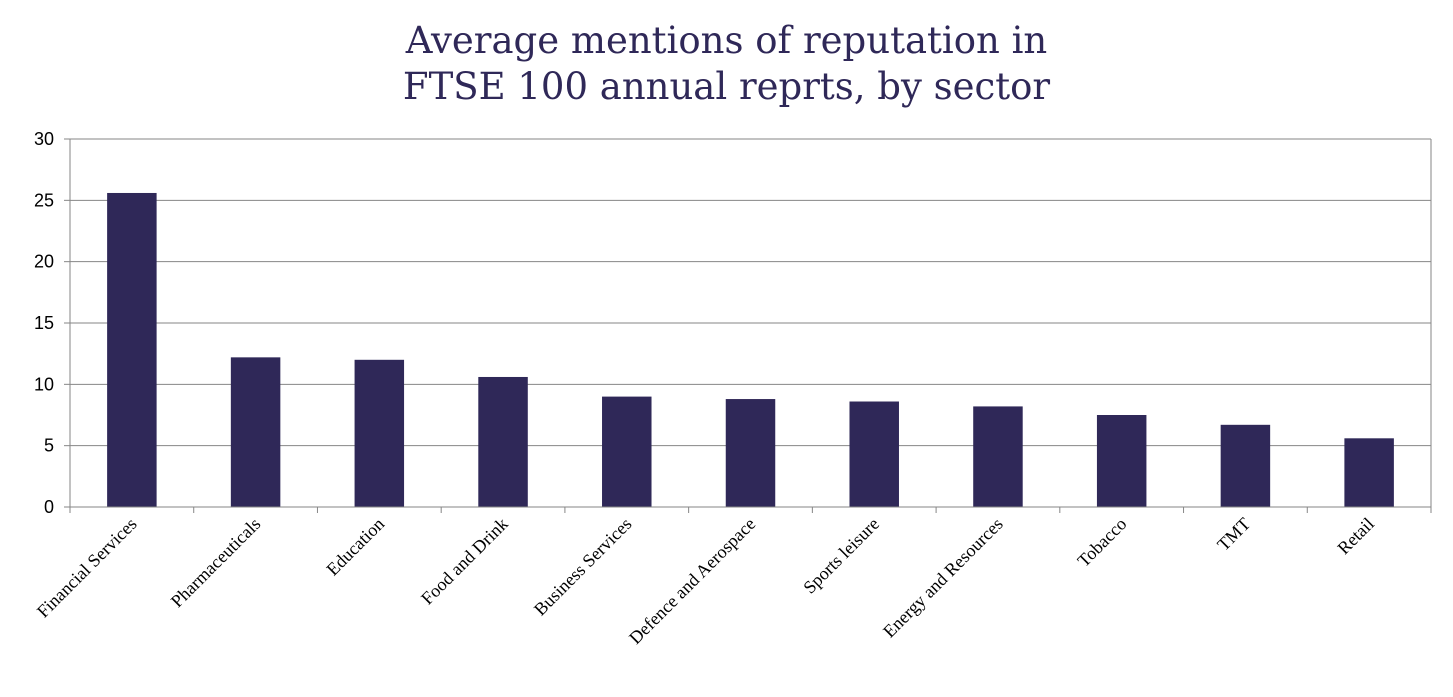 The height and width of the screenshot is (697, 1453). What do you see at coordinates (44, 384) in the screenshot?
I see `y-tick-label: 10` at bounding box center [44, 384].